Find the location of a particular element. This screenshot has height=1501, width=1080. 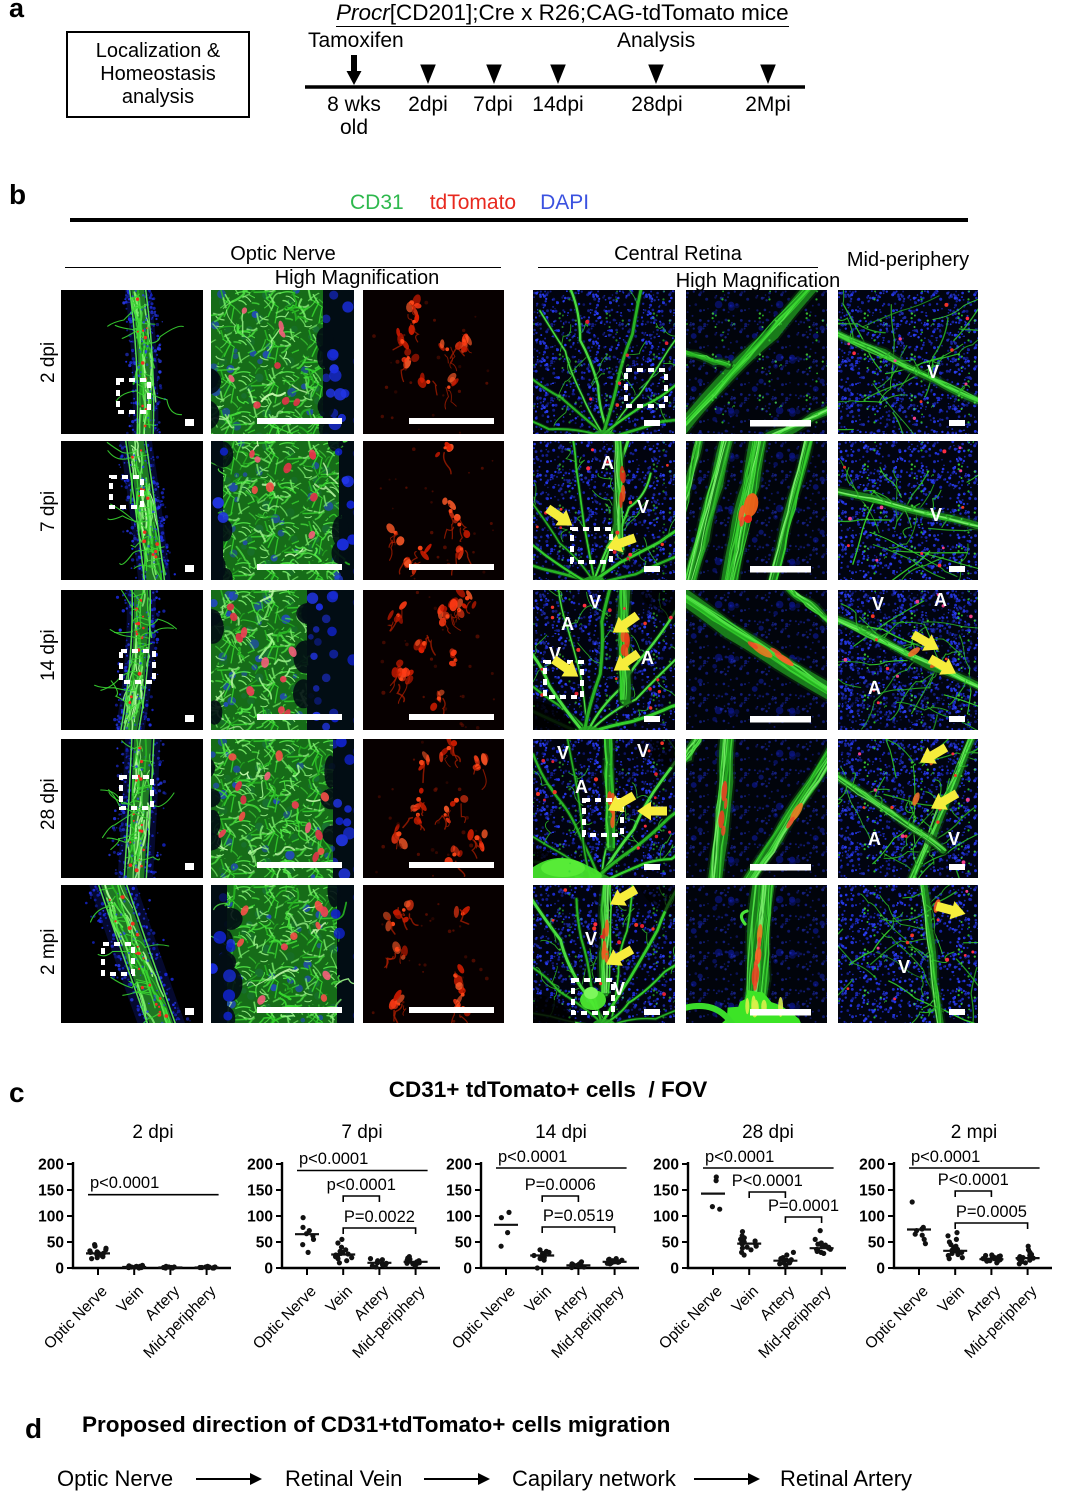

svg-text: P=0.0001 is located at coordinates (803, 1206).